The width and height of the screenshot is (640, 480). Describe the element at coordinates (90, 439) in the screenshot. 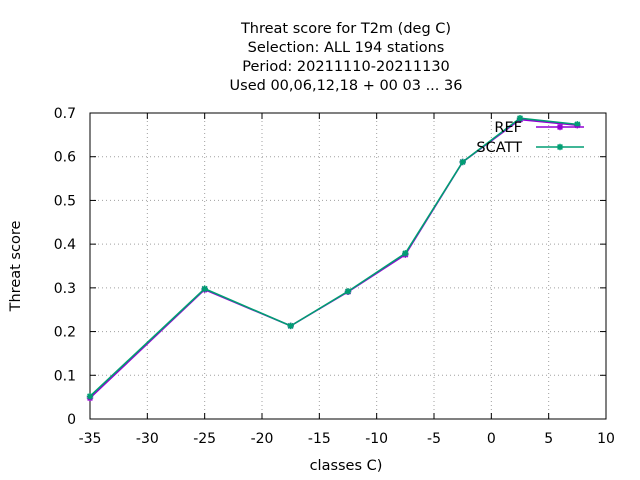

I see `x-tick-label: -35` at that location.